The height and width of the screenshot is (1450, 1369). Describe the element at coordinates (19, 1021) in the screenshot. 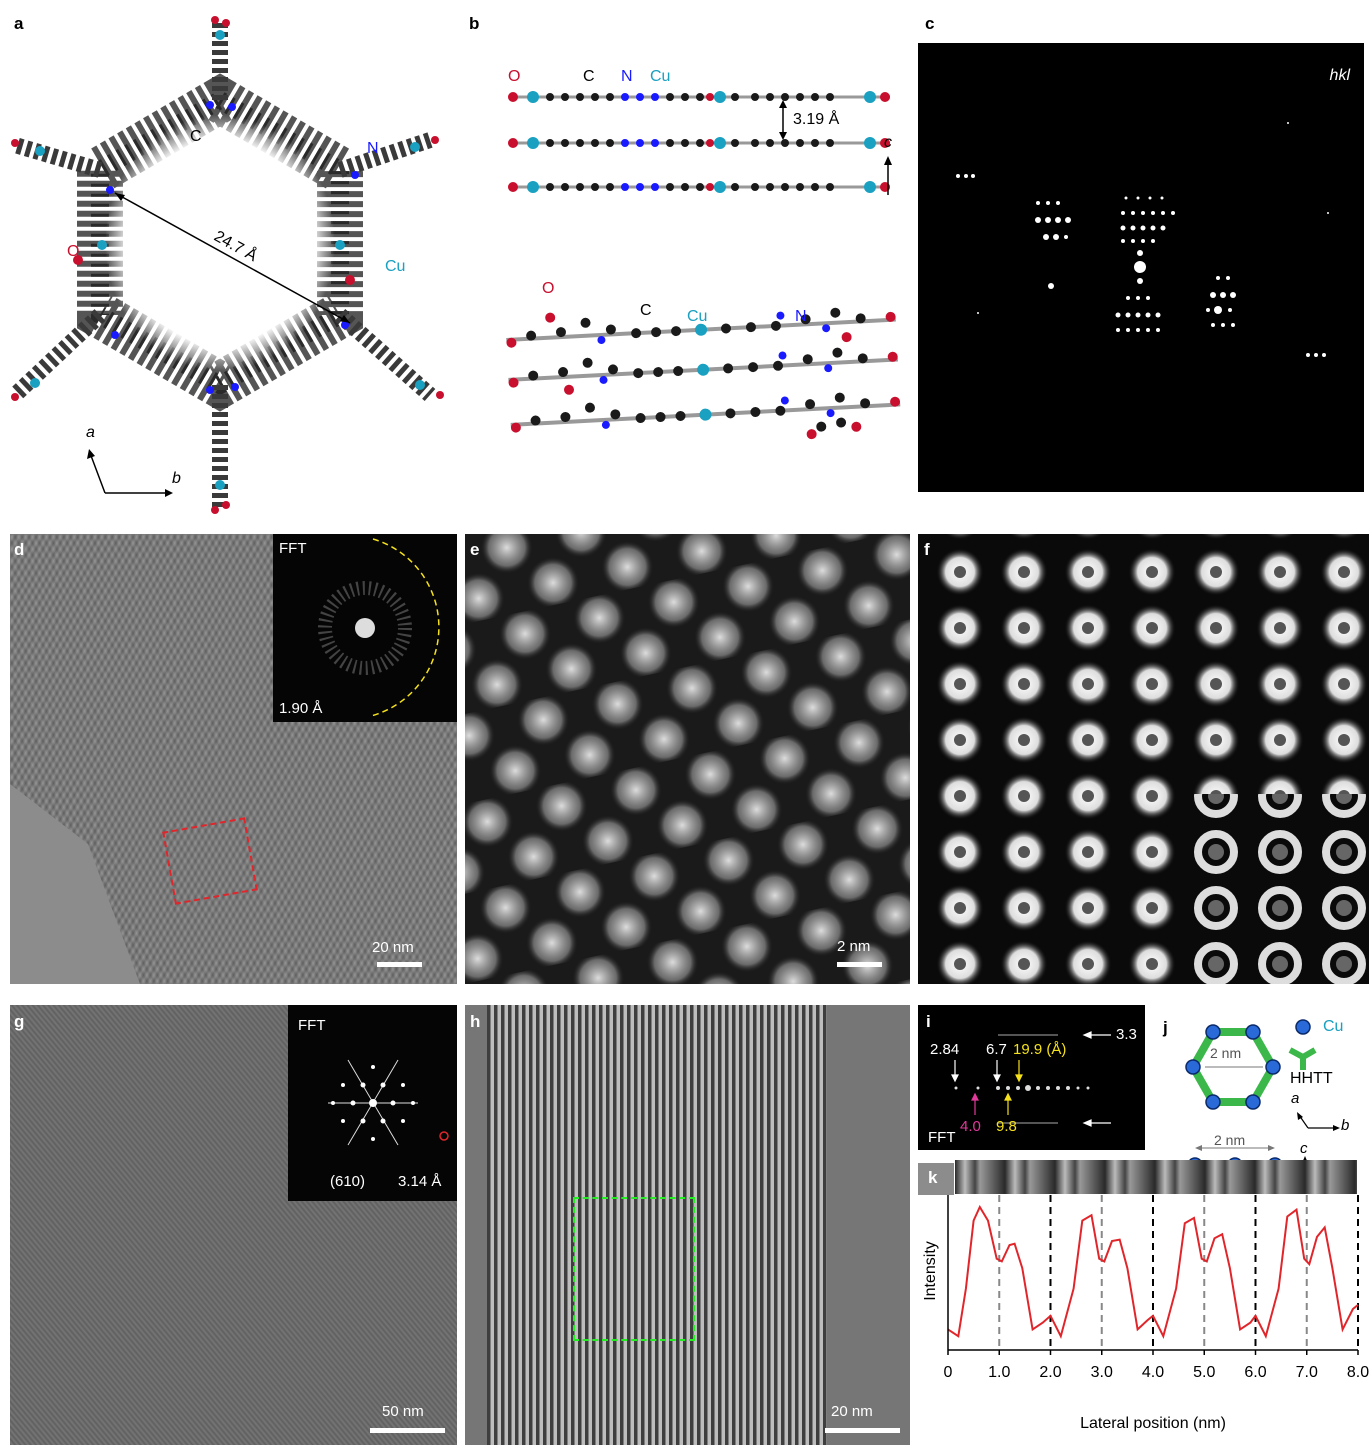

I see `panel-label-g: g` at that location.